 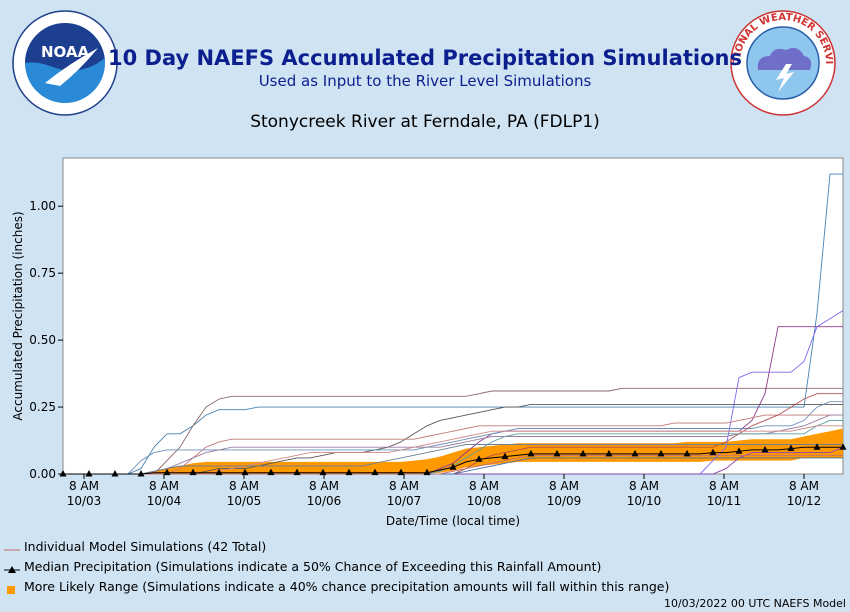 I want to click on noaa-logo-text: NOAA, so click(x=65, y=52).